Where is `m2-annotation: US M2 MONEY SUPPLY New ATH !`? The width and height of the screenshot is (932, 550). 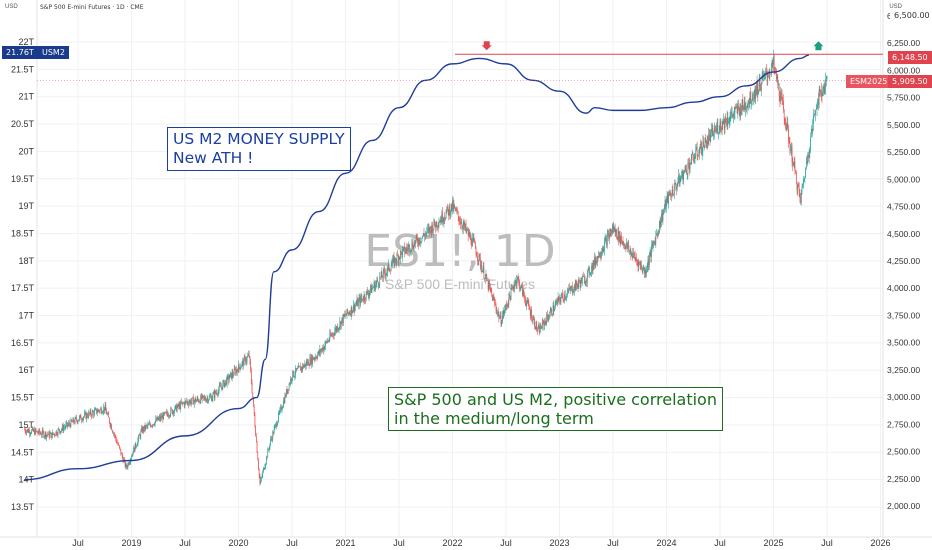
m2-annotation: US M2 MONEY SUPPLY New ATH ! is located at coordinates (259, 149).